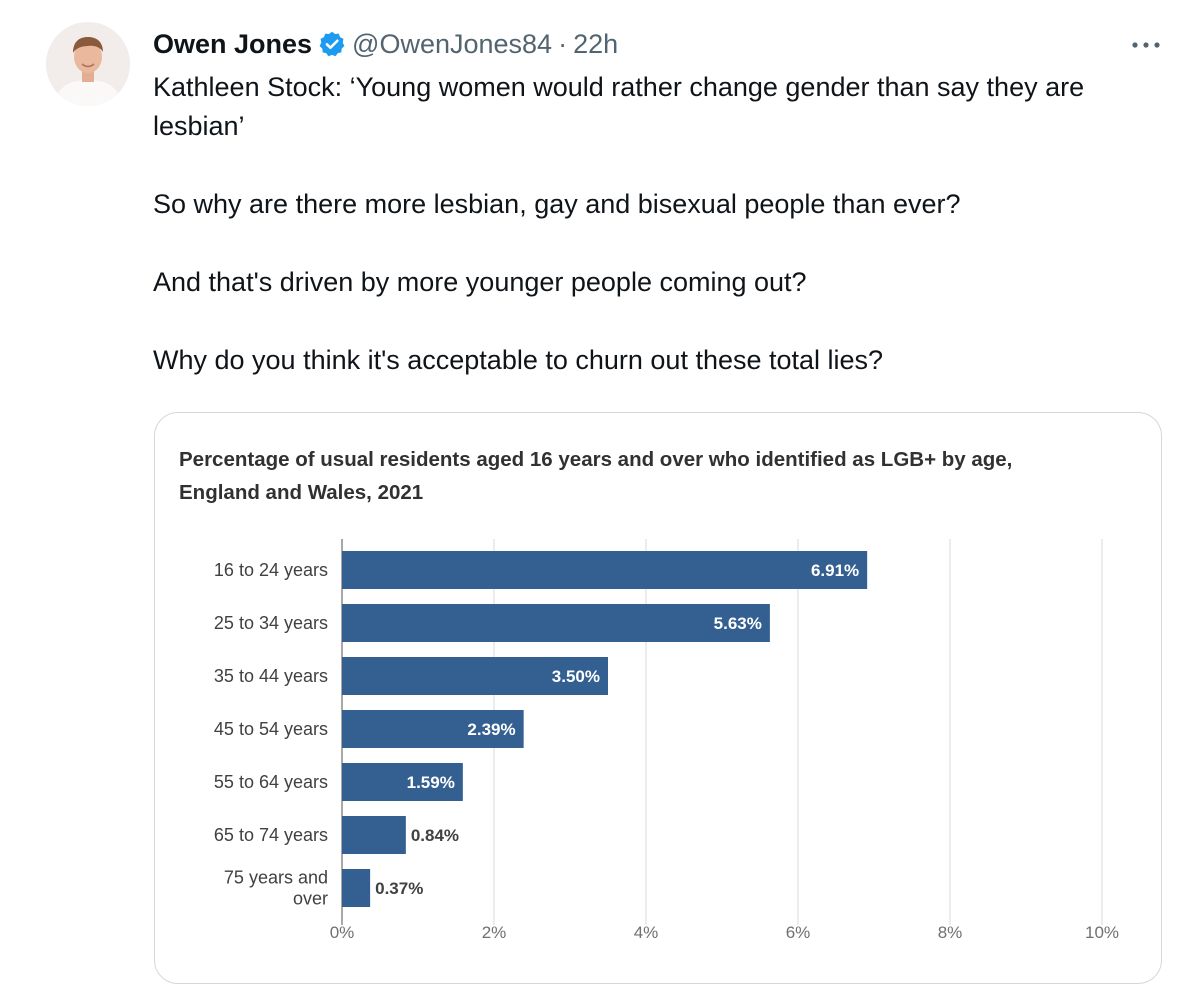 This screenshot has height=1002, width=1200. Describe the element at coordinates (233, 43) in the screenshot. I see `author-name: Owen Jones` at that location.